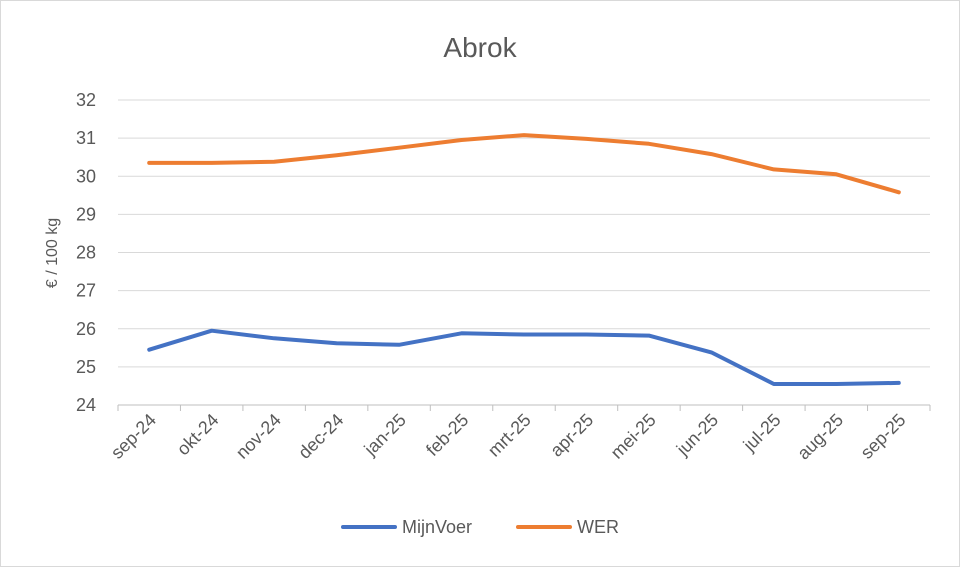 The width and height of the screenshot is (960, 567). What do you see at coordinates (86, 405) in the screenshot?
I see `y-tick-label-24: 24` at bounding box center [86, 405].